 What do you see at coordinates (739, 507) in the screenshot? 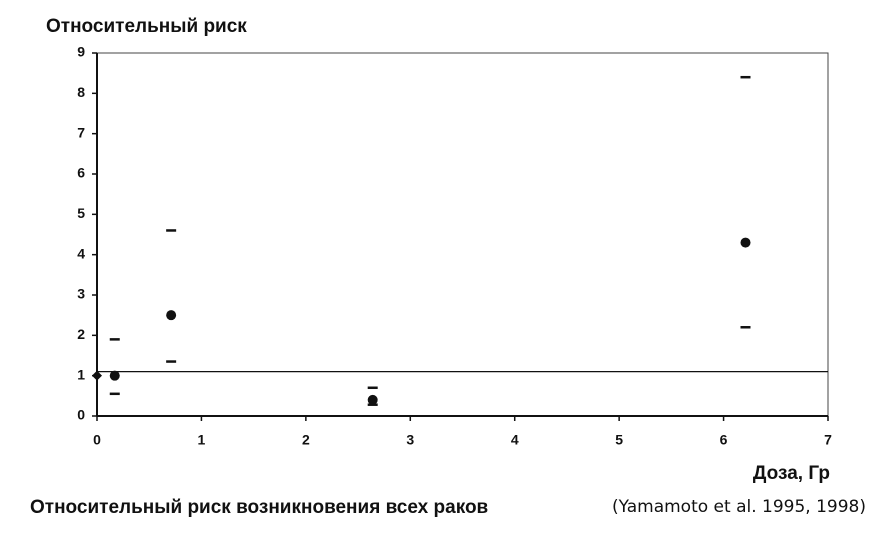
I see `source: (Yamamoto et al. 1995, 1998)` at bounding box center [739, 507].